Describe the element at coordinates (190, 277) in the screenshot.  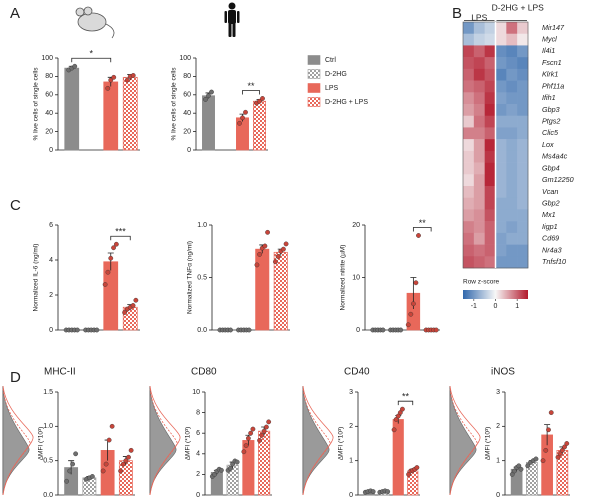
I see `y-axis-label: Normalized TNFα (ng/ml)` at that location.